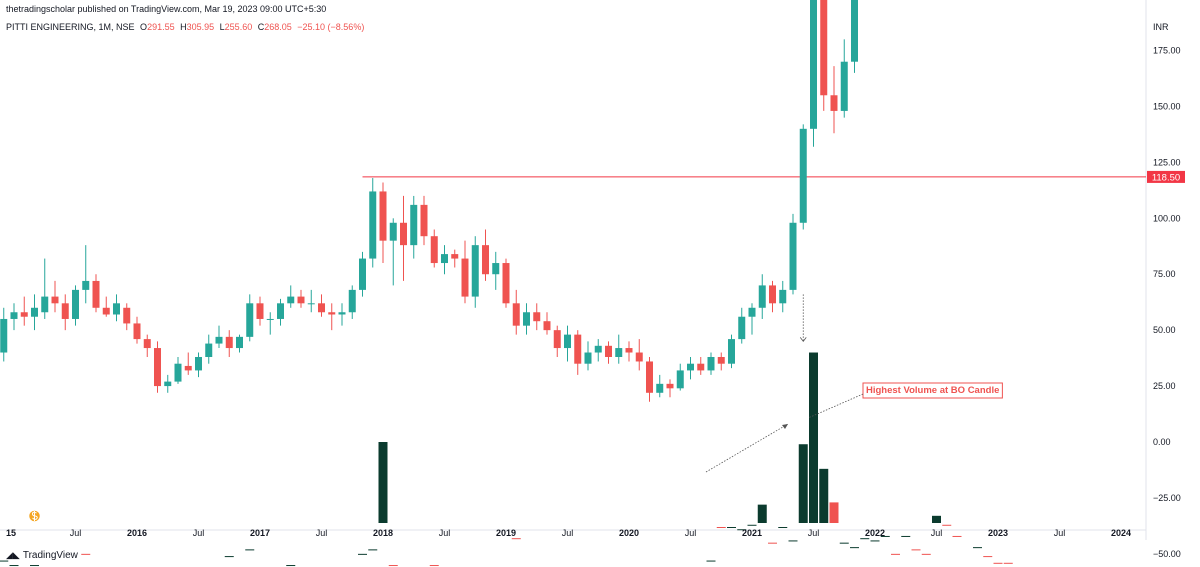 The width and height of the screenshot is (1200, 567). What do you see at coordinates (137, 533) in the screenshot?
I see `x-tick-label: 2016` at bounding box center [137, 533].